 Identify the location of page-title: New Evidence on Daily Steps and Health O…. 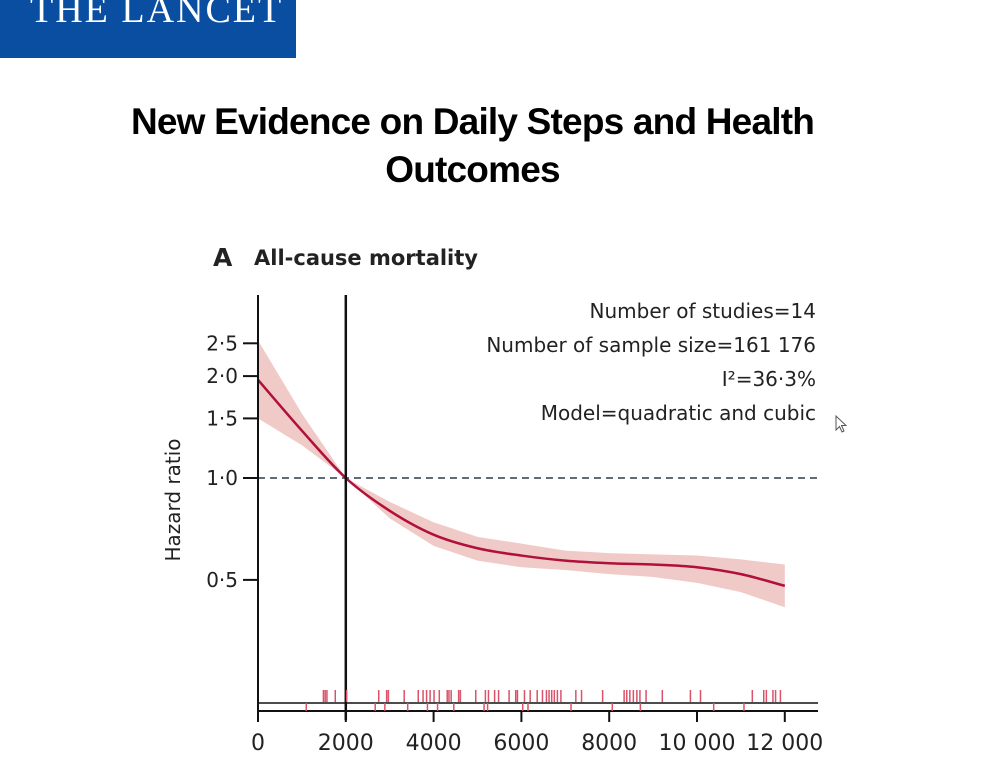
(472, 145).